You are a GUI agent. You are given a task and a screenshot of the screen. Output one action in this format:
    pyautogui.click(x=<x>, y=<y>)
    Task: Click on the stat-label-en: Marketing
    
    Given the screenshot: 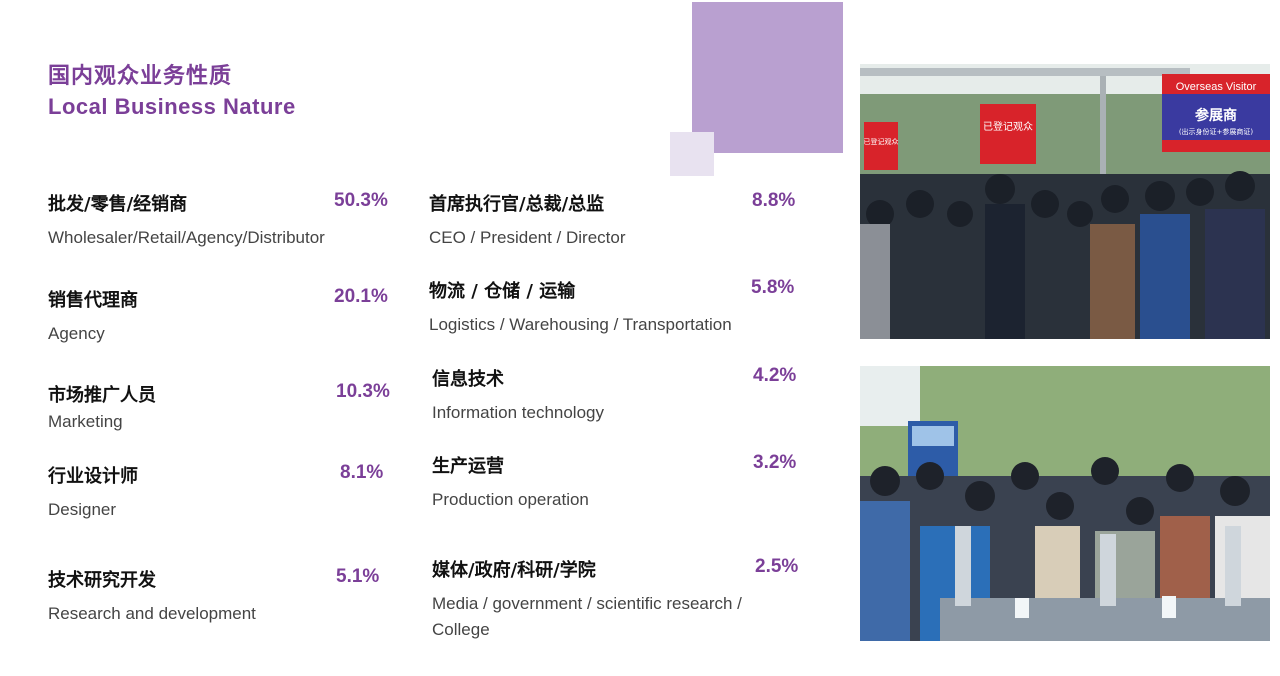 What is the action you would take?
    pyautogui.click(x=85, y=421)
    